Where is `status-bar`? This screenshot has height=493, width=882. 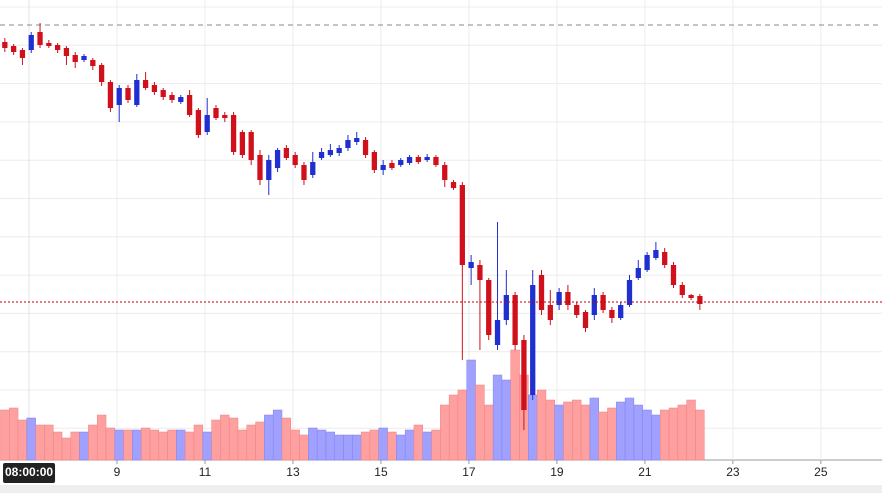
status-bar is located at coordinates (441, 489).